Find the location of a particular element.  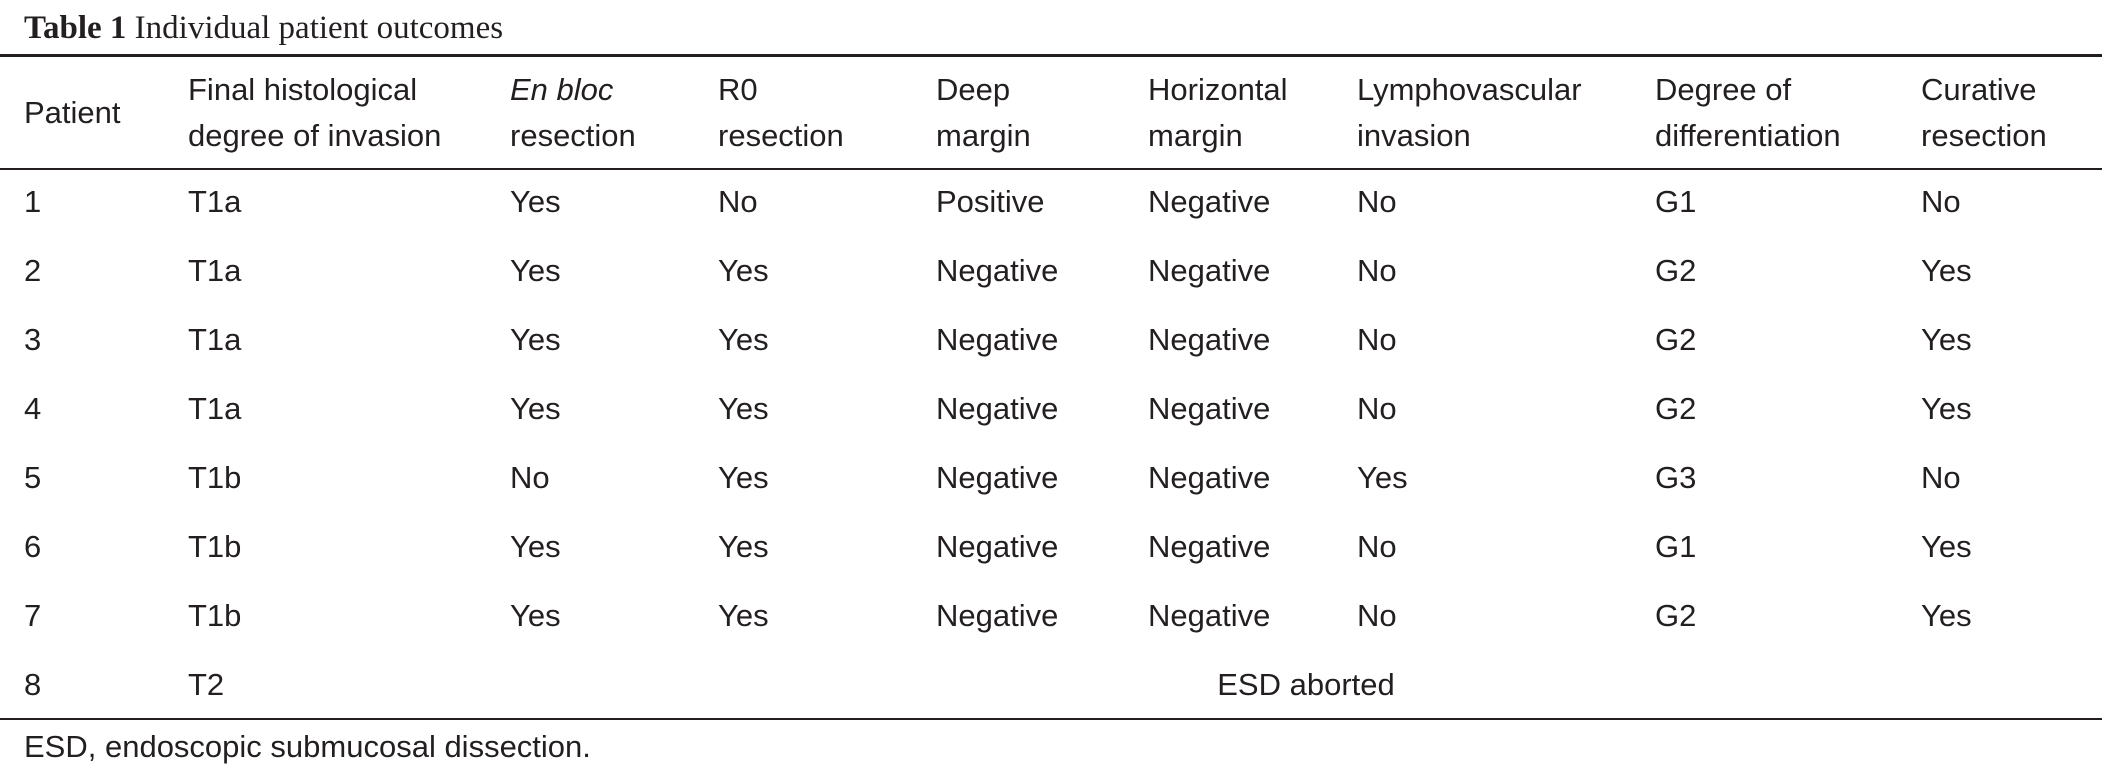

header-differentiation: Degree of differentiation is located at coordinates (1748, 112).